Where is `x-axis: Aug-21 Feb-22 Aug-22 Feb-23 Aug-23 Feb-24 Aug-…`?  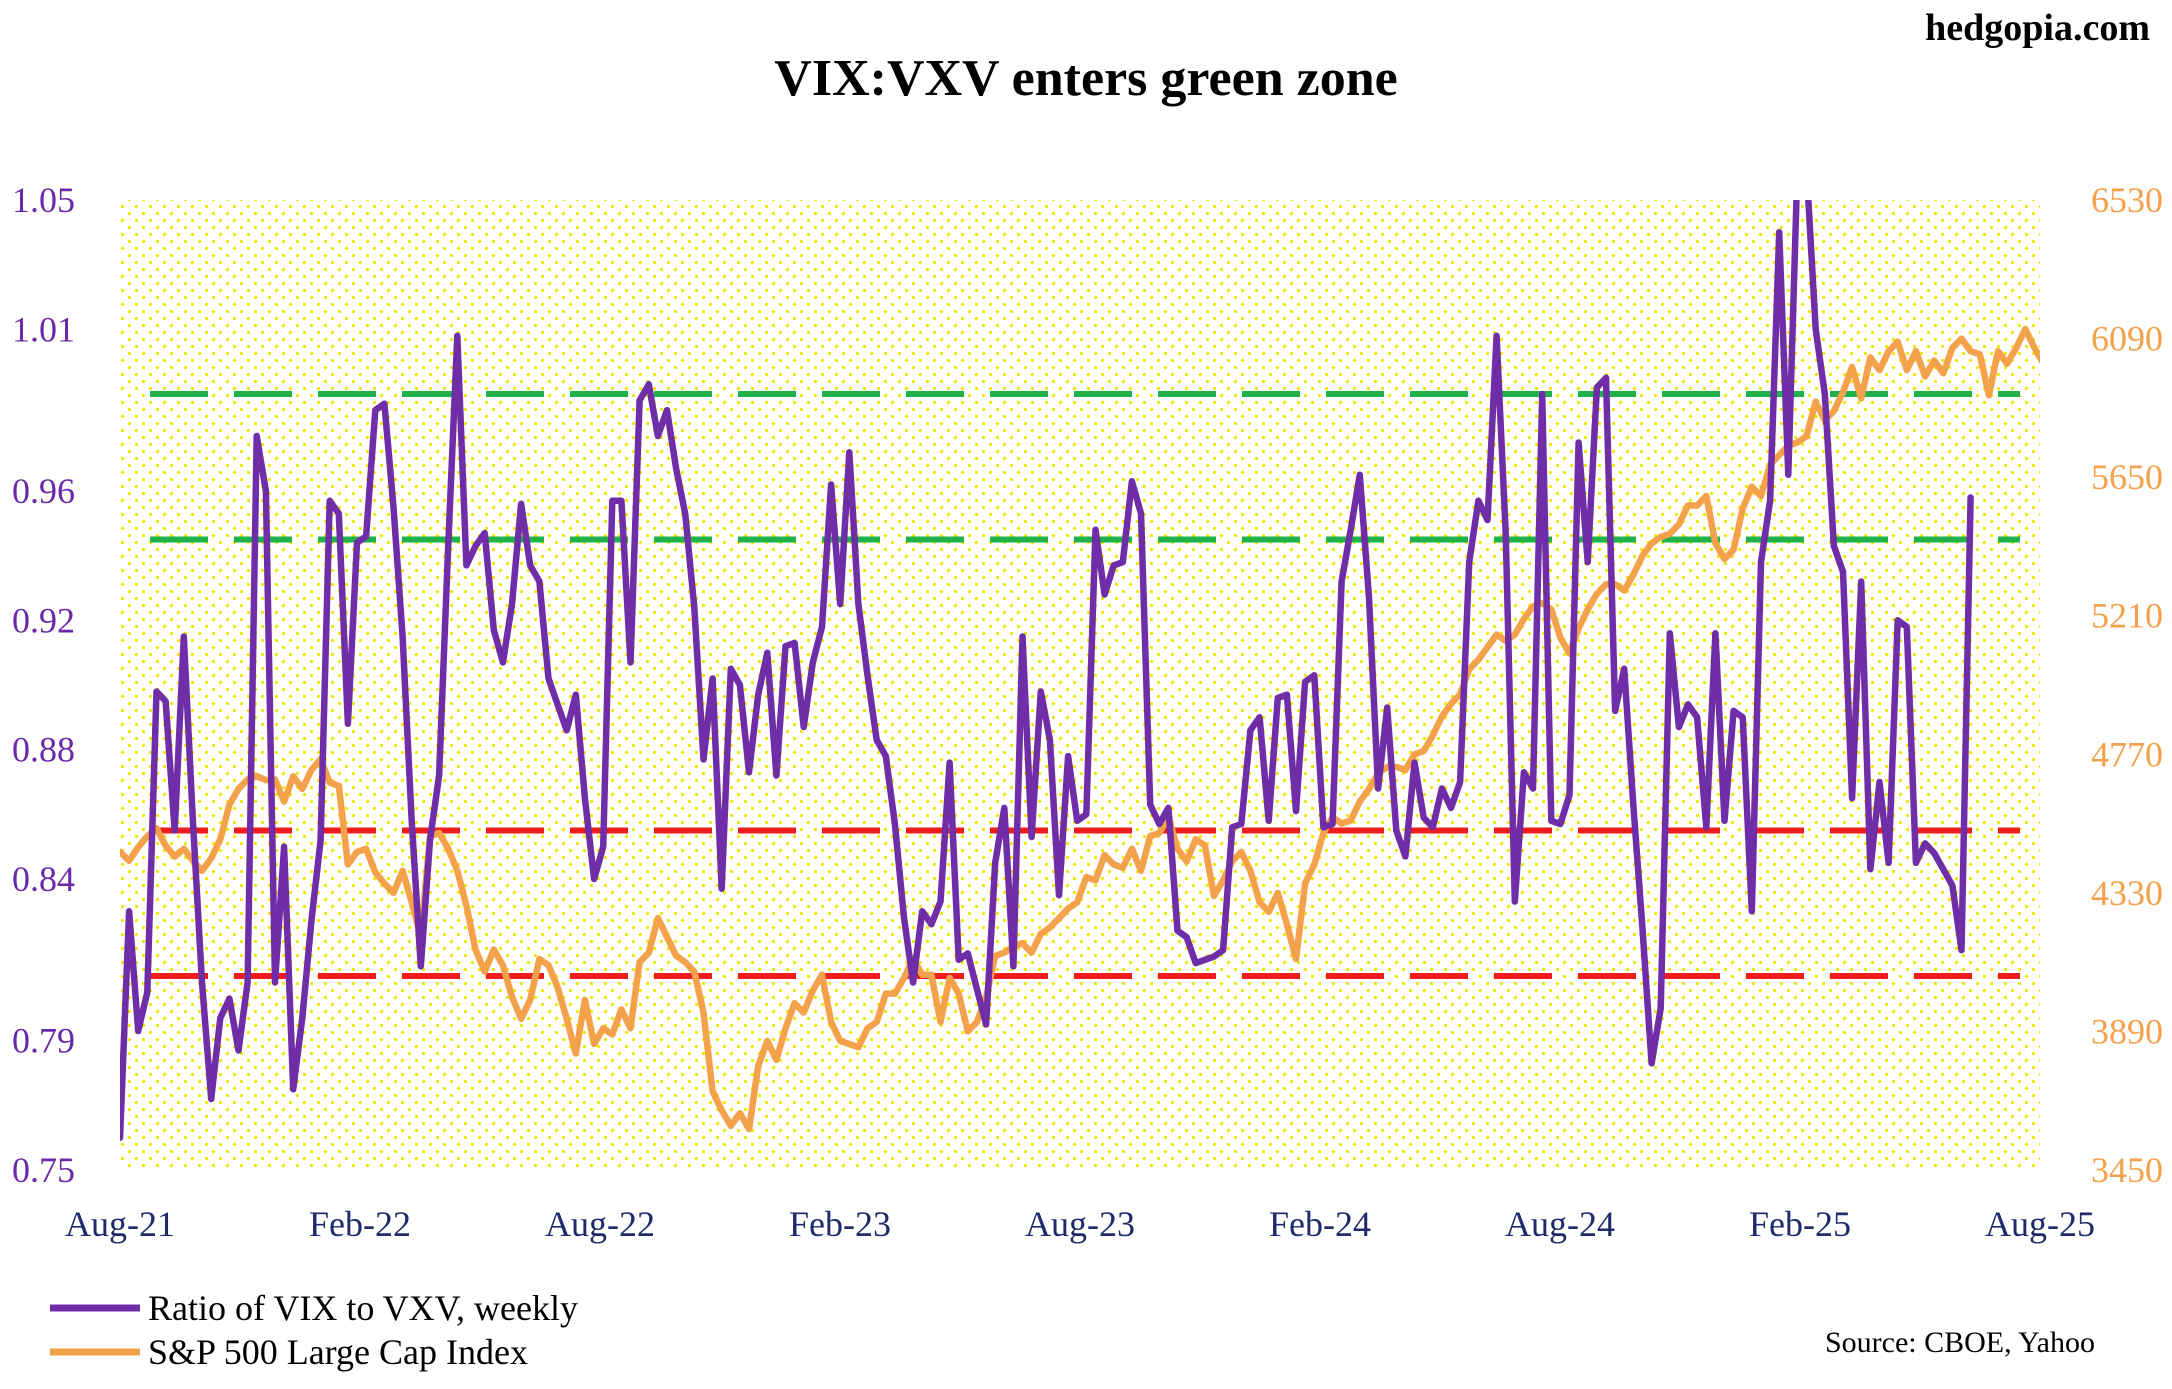
x-axis: Aug-21 Feb-22 Aug-22 Feb-23 Aug-23 Feb-24 Aug-… is located at coordinates (1080, 1224).